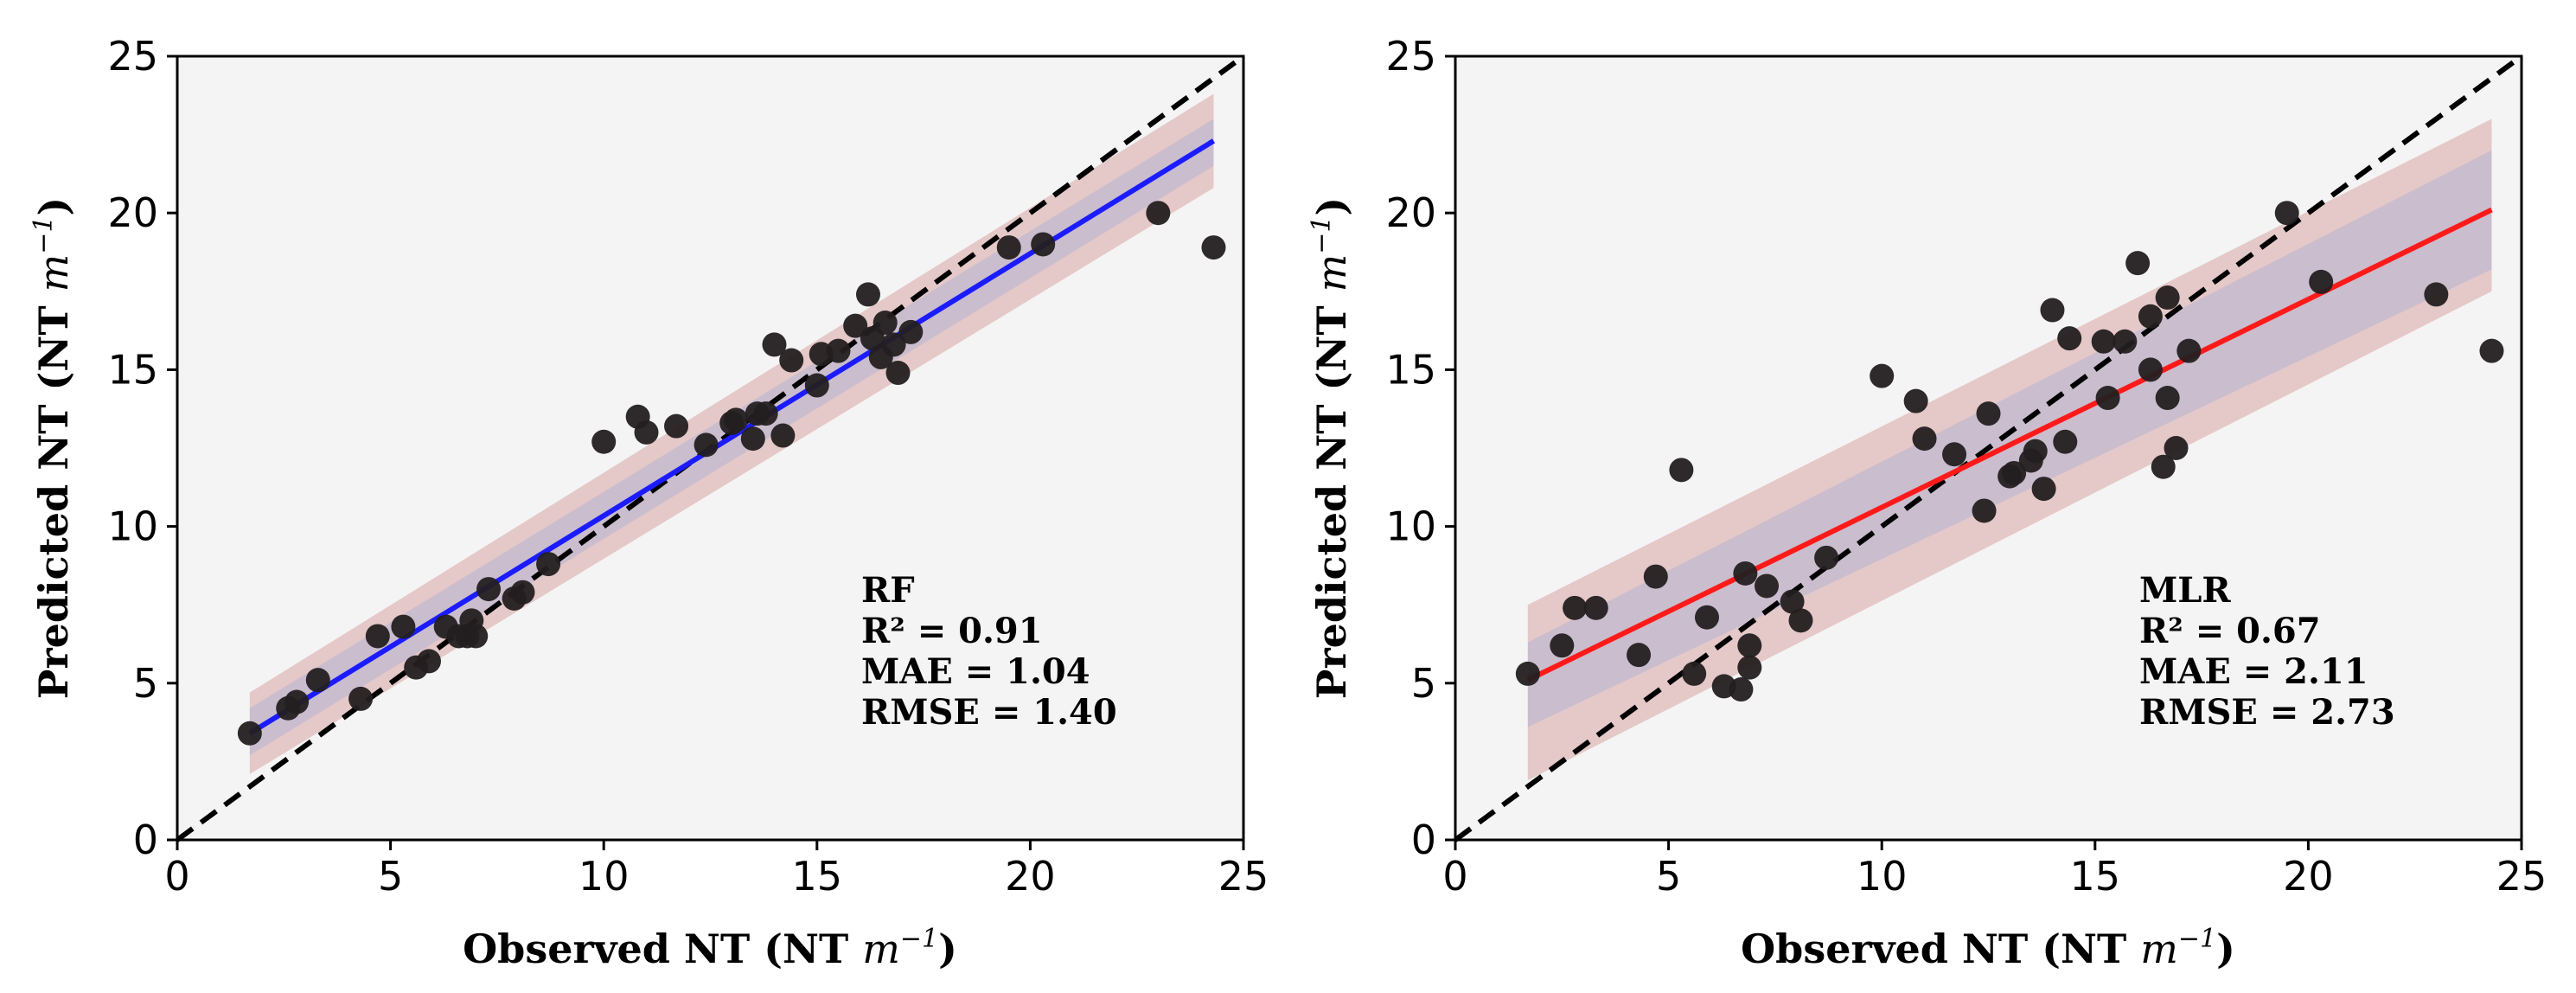 This screenshot has width=2576, height=993. Describe the element at coordinates (142, 448) in the screenshot. I see `y-ticks: 0 5 10 15 20 25` at that location.